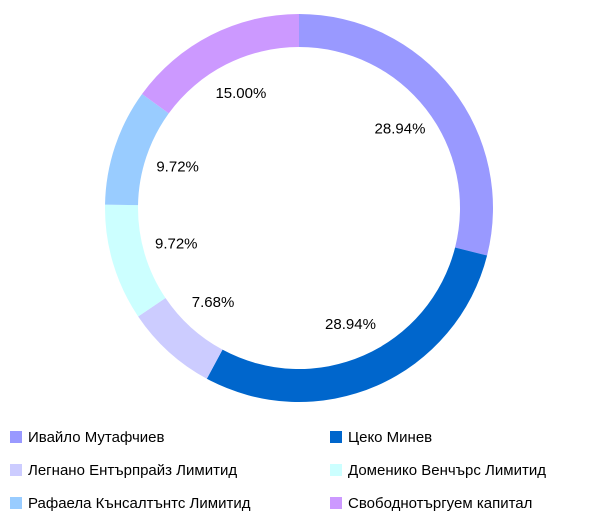 Image resolution: width=592 pixels, height=521 pixels. What do you see at coordinates (213, 302) in the screenshot?
I see `data-label: 7.68%` at bounding box center [213, 302].